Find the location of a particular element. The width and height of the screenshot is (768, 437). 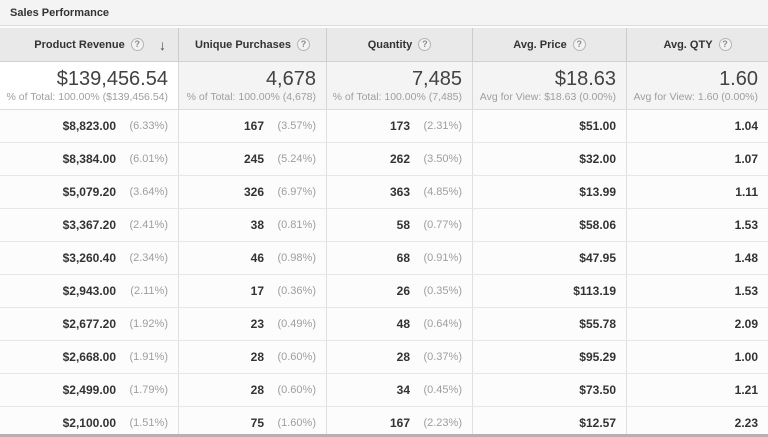

cell-value: $2,100.00 is located at coordinates (89, 423).